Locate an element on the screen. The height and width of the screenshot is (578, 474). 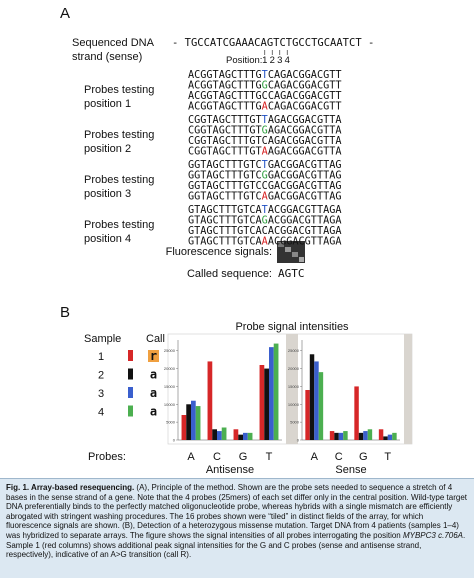
fluorescence-label: Fluorescence signals: is located at coordinates (219, 252).